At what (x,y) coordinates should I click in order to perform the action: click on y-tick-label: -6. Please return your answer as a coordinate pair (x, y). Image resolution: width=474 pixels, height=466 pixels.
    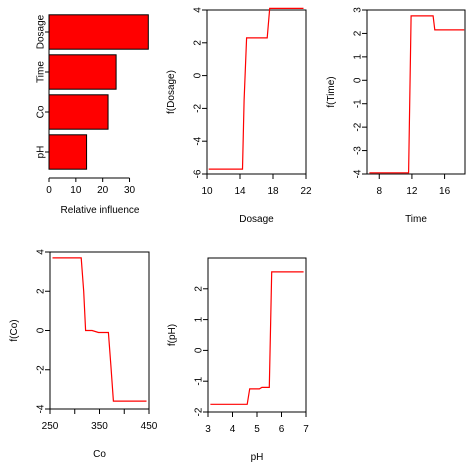
    Looking at the image, I should click on (198, 173).